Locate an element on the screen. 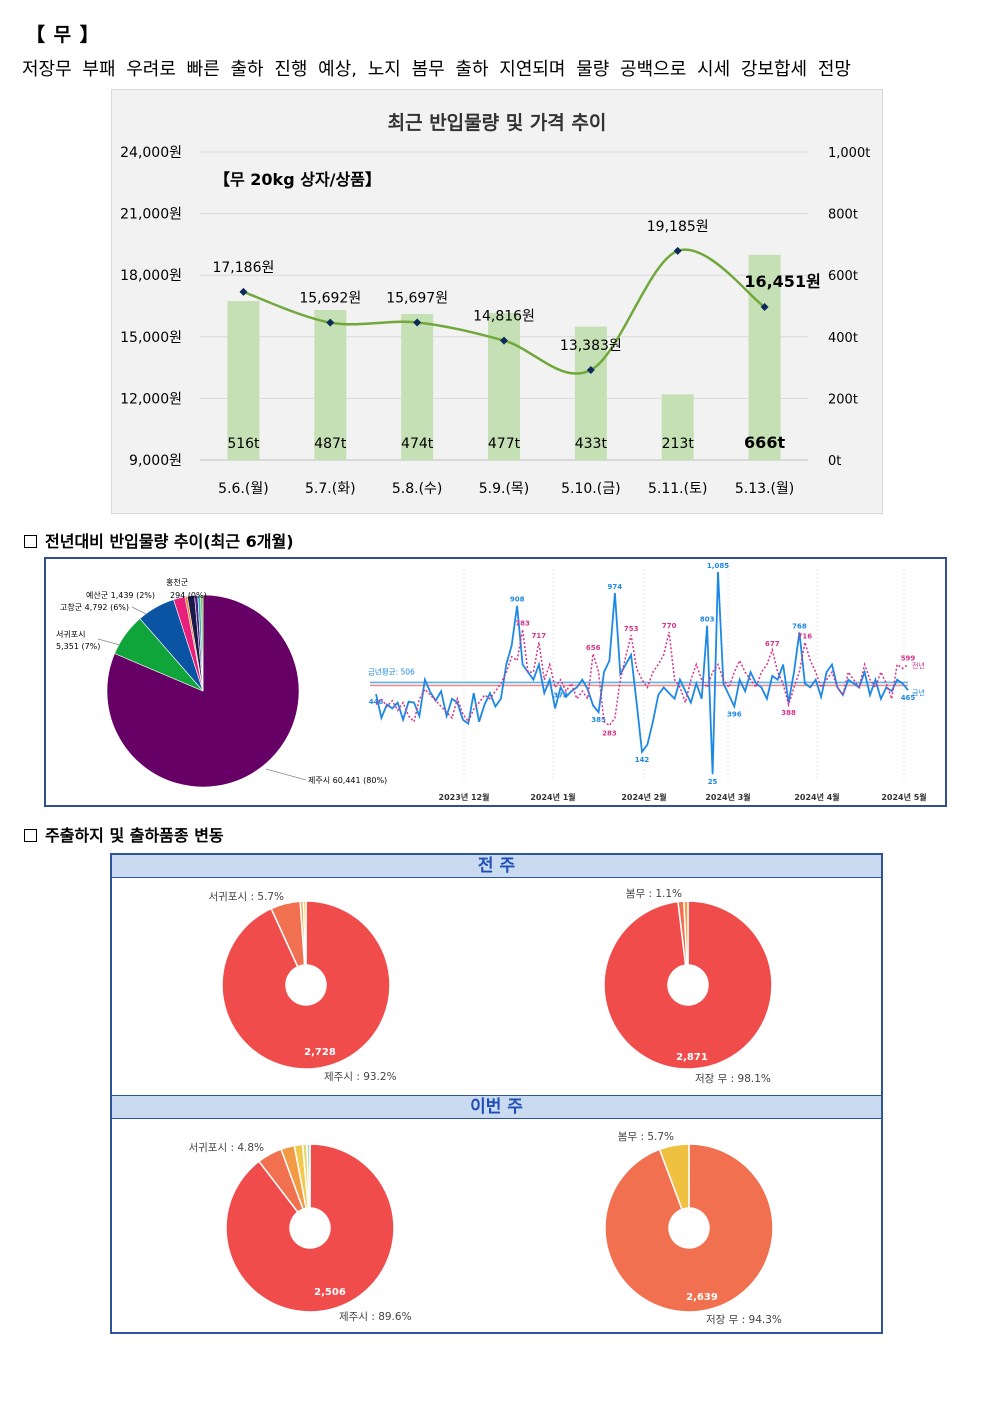  line-point-label: 465 is located at coordinates (908, 698).